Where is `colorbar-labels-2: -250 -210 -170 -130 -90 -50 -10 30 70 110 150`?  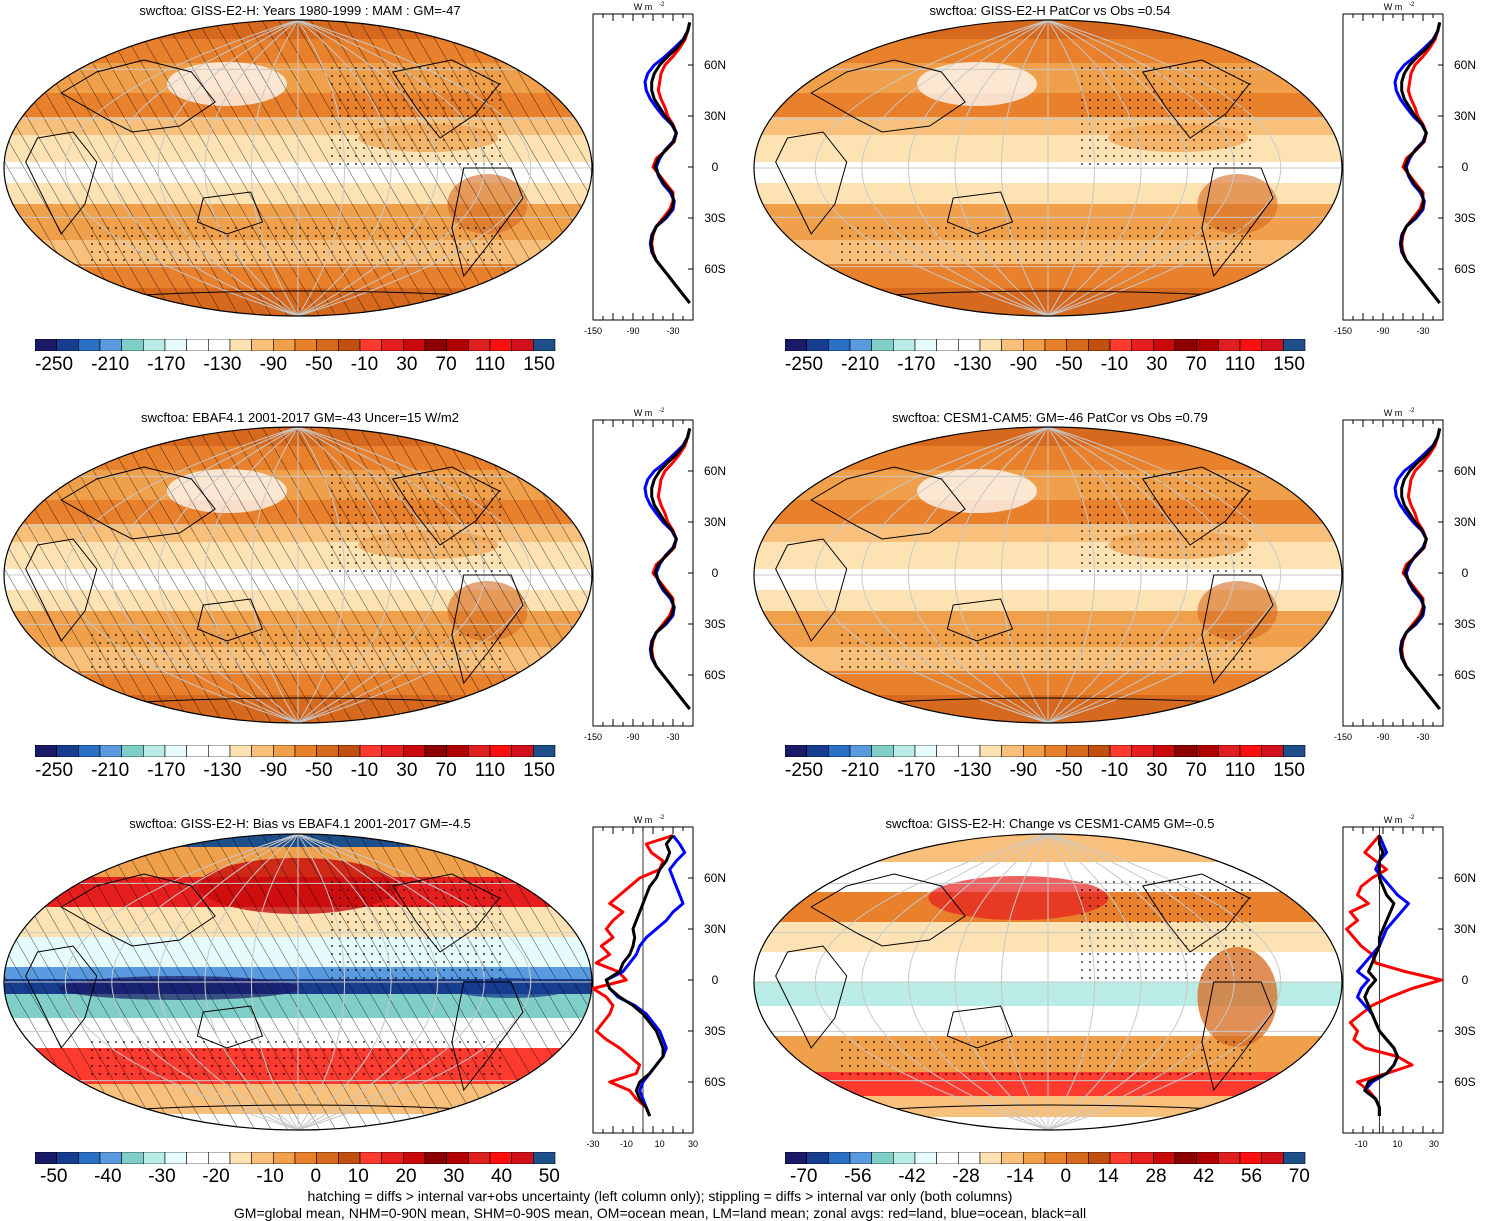
colorbar-labels-2: -250 -210 -170 -130 -90 -50 -10 30 70 110 150 is located at coordinates (1045, 365).